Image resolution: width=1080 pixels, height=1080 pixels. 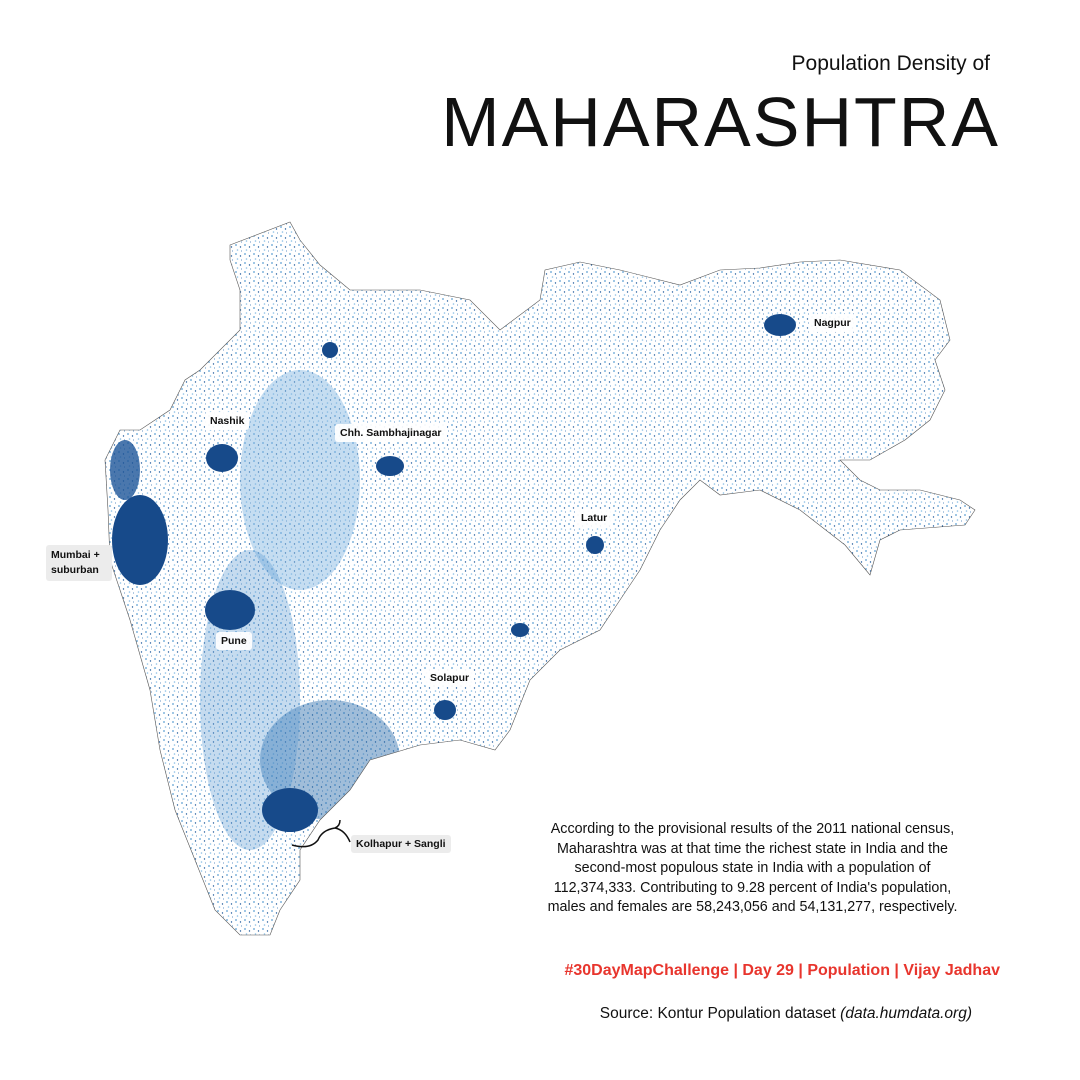 What do you see at coordinates (890, 63) in the screenshot?
I see `subtitle: Population Density of` at bounding box center [890, 63].